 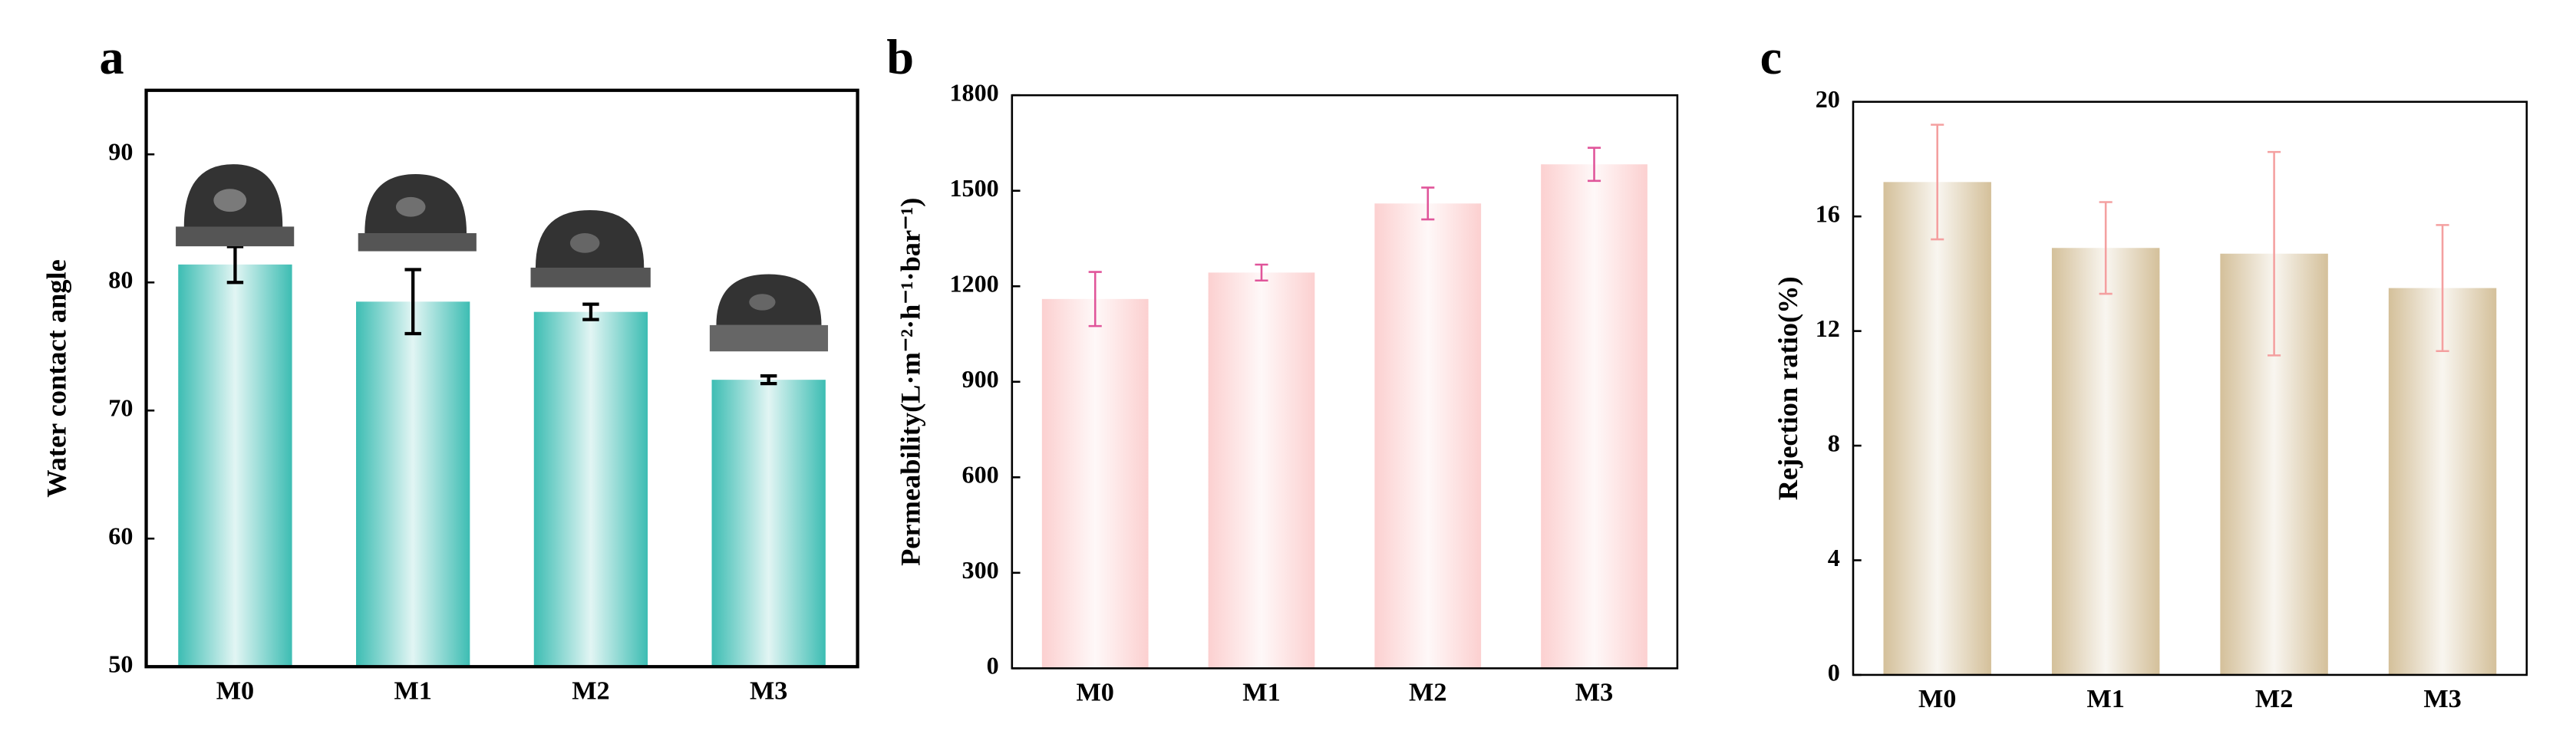 What do you see at coordinates (1834, 443) in the screenshot?
I see `y-tick-label: 8` at bounding box center [1834, 443].